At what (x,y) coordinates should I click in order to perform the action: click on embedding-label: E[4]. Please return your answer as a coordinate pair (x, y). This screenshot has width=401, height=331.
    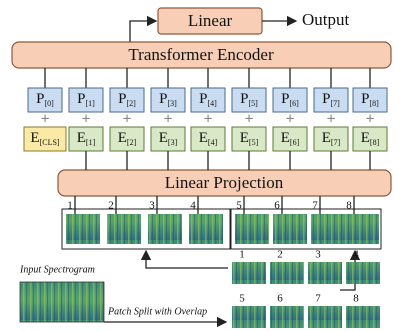
    Looking at the image, I should click on (208, 138).